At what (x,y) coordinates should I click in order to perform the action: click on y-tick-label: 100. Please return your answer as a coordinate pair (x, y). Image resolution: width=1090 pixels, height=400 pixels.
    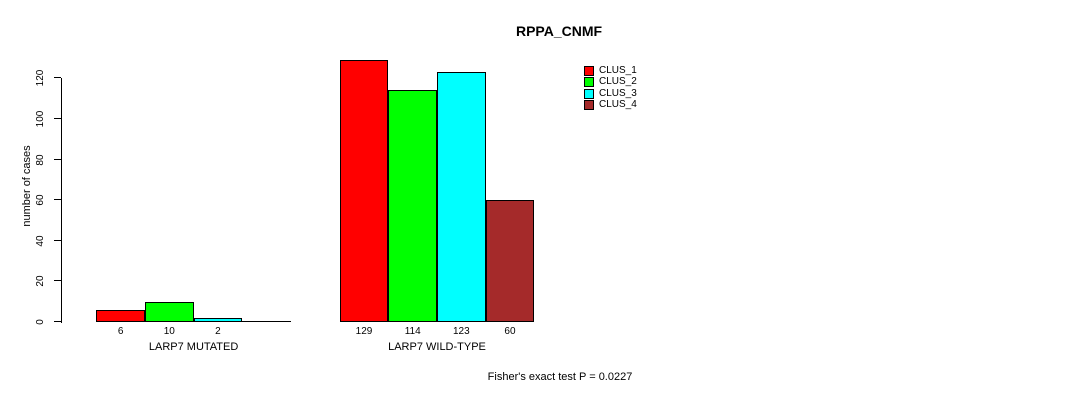
    Looking at the image, I should click on (40, 119).